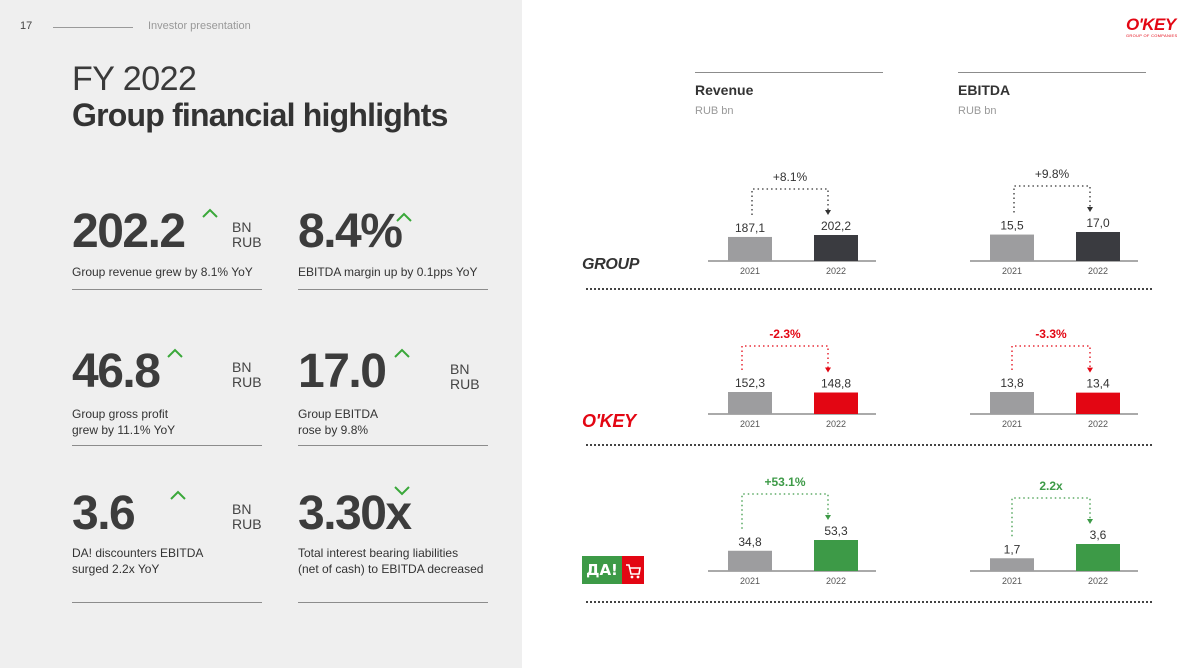  I want to click on change-label: +53.1%, so click(784, 482).